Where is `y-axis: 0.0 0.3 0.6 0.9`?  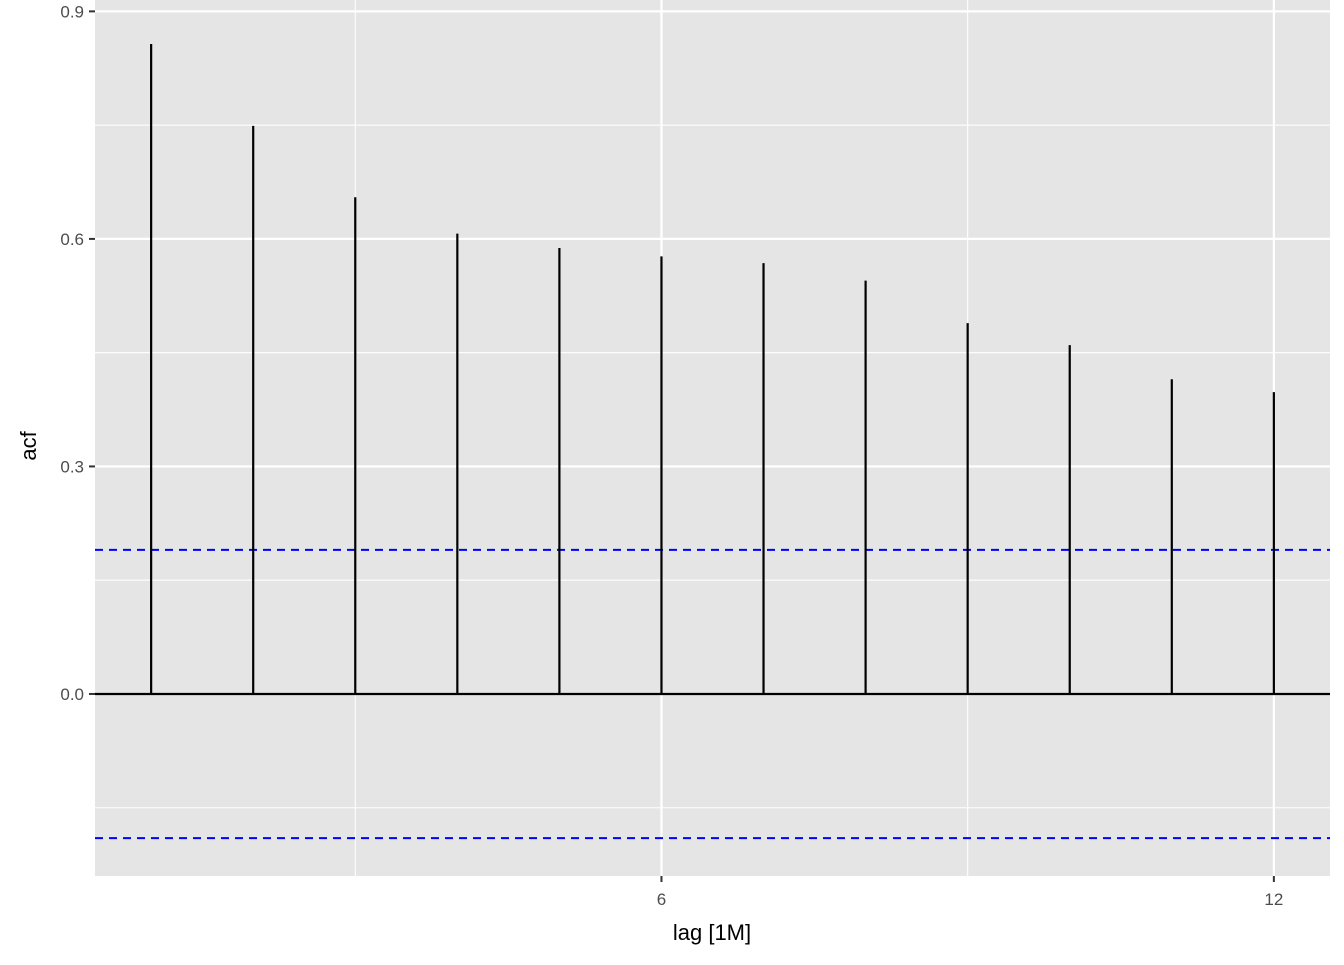 y-axis: 0.0 0.3 0.6 0.9 is located at coordinates (77, 353).